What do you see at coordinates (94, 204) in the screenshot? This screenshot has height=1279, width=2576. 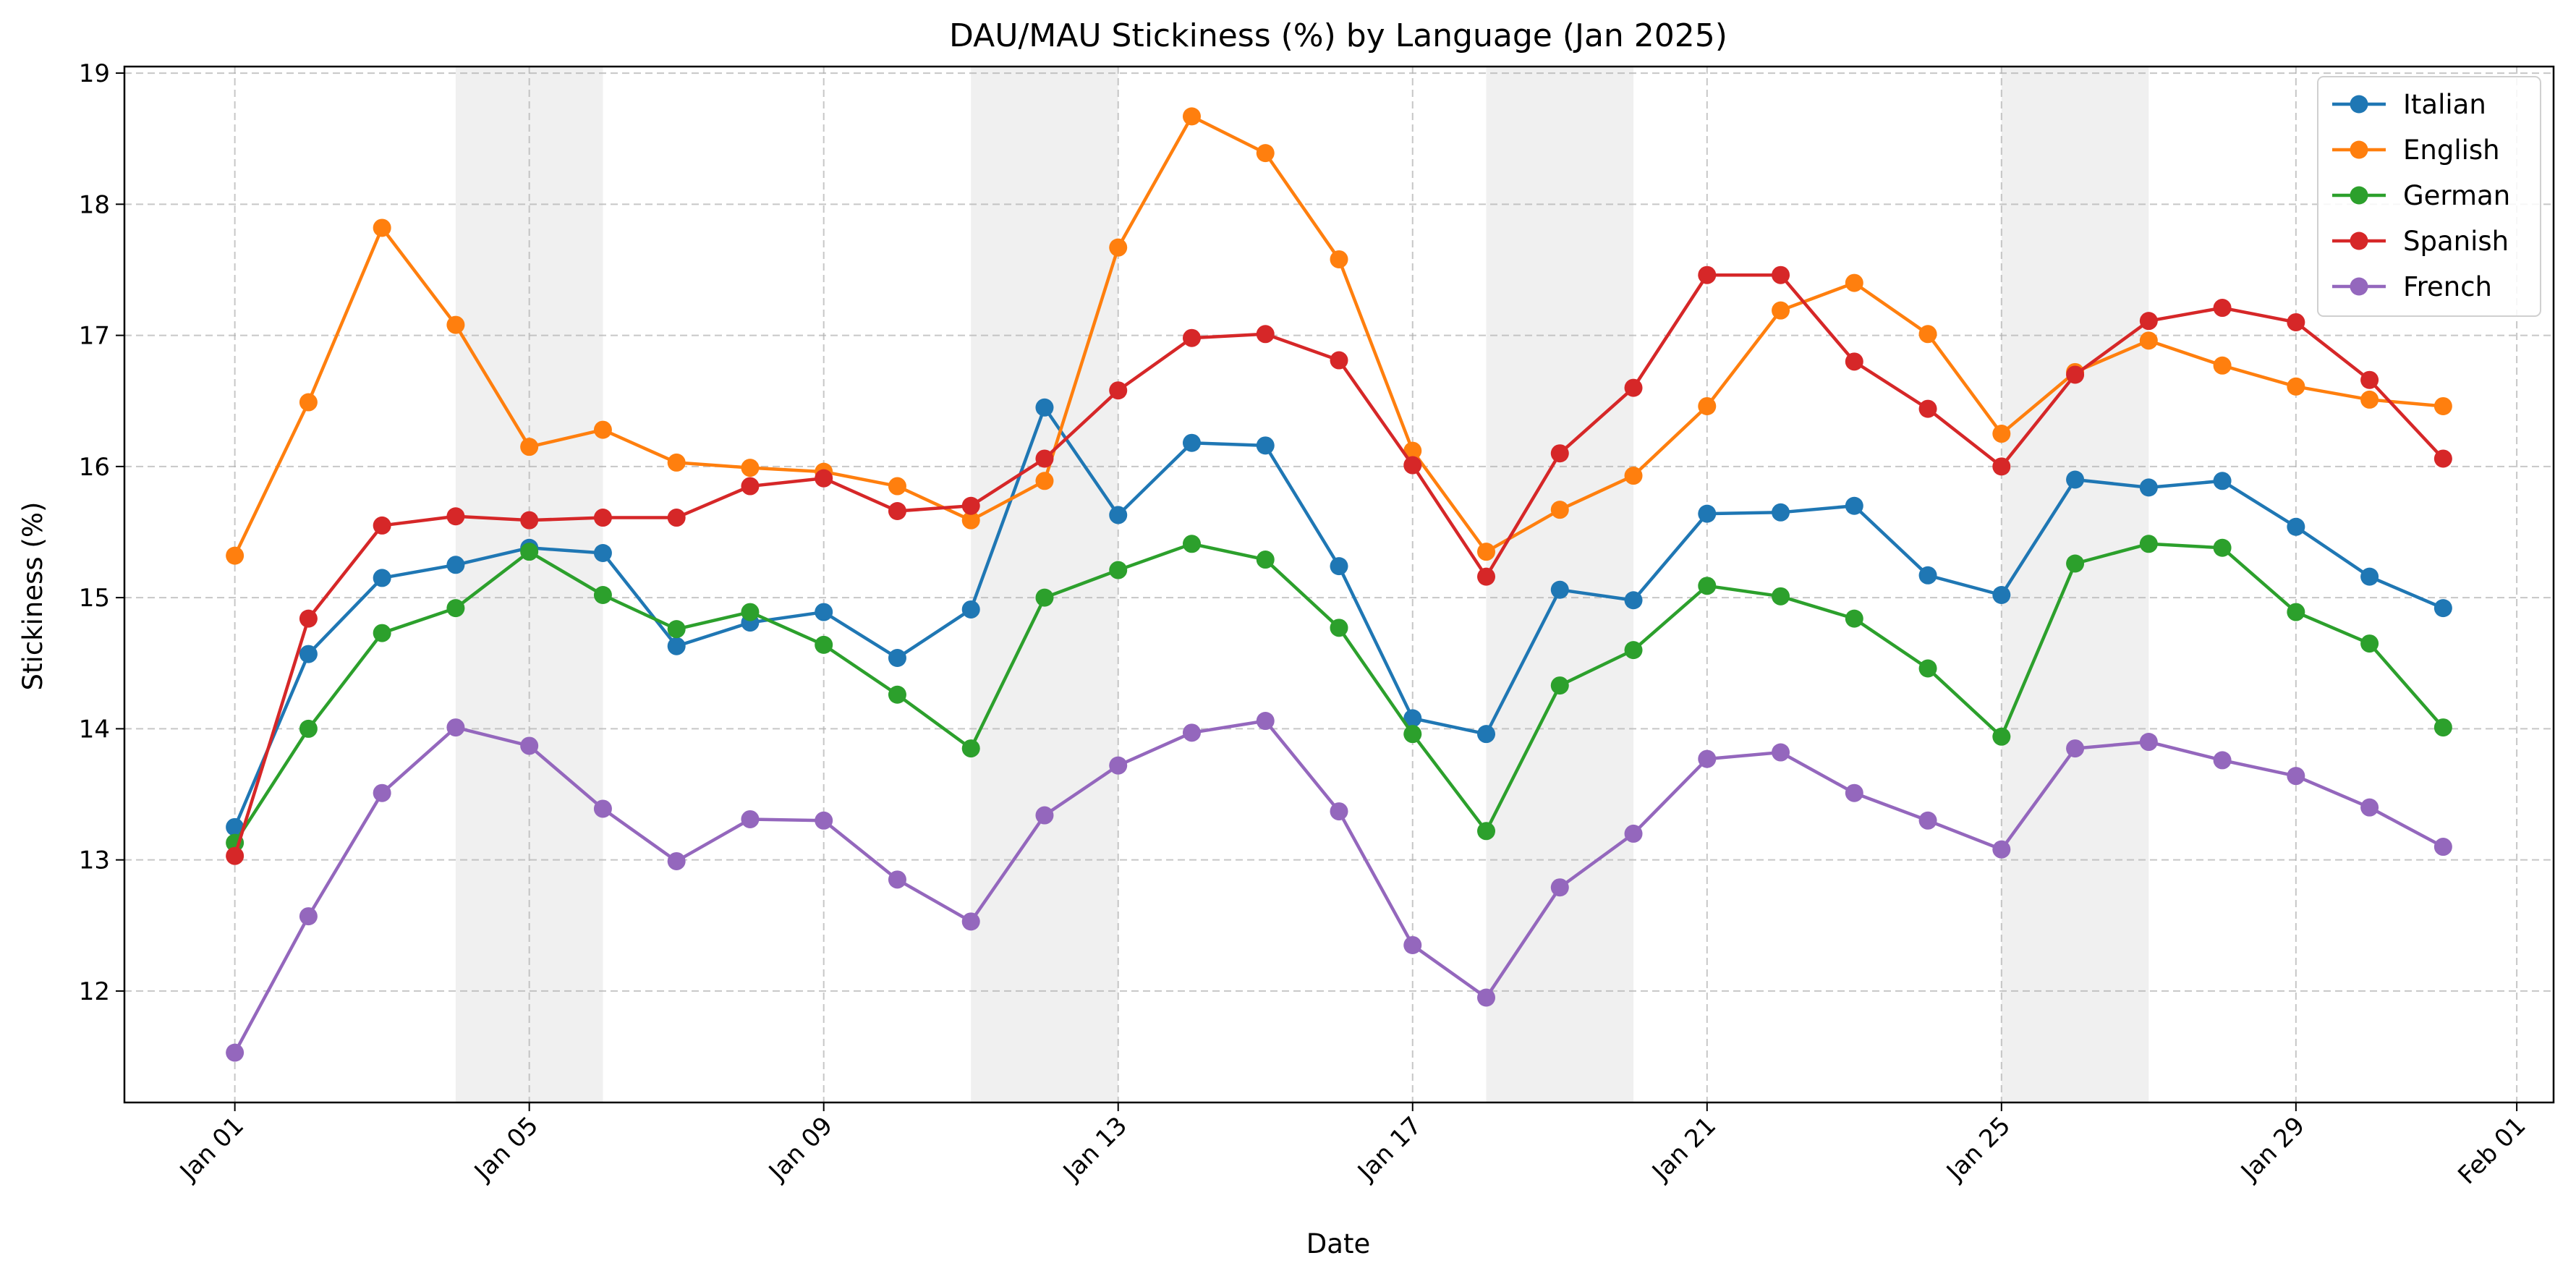 I see `y-tick-label: 18` at bounding box center [94, 204].